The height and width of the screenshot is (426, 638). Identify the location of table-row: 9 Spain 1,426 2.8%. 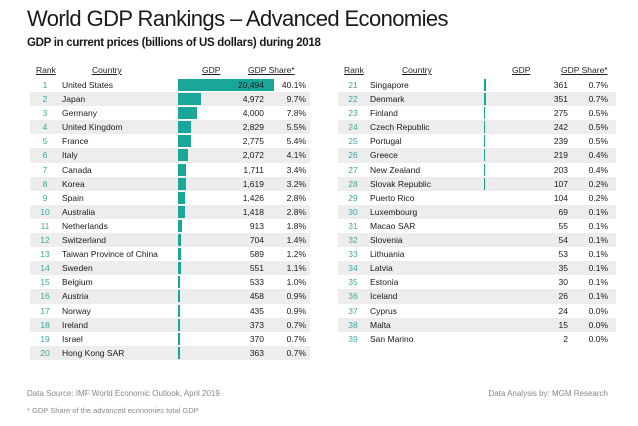
(170, 198).